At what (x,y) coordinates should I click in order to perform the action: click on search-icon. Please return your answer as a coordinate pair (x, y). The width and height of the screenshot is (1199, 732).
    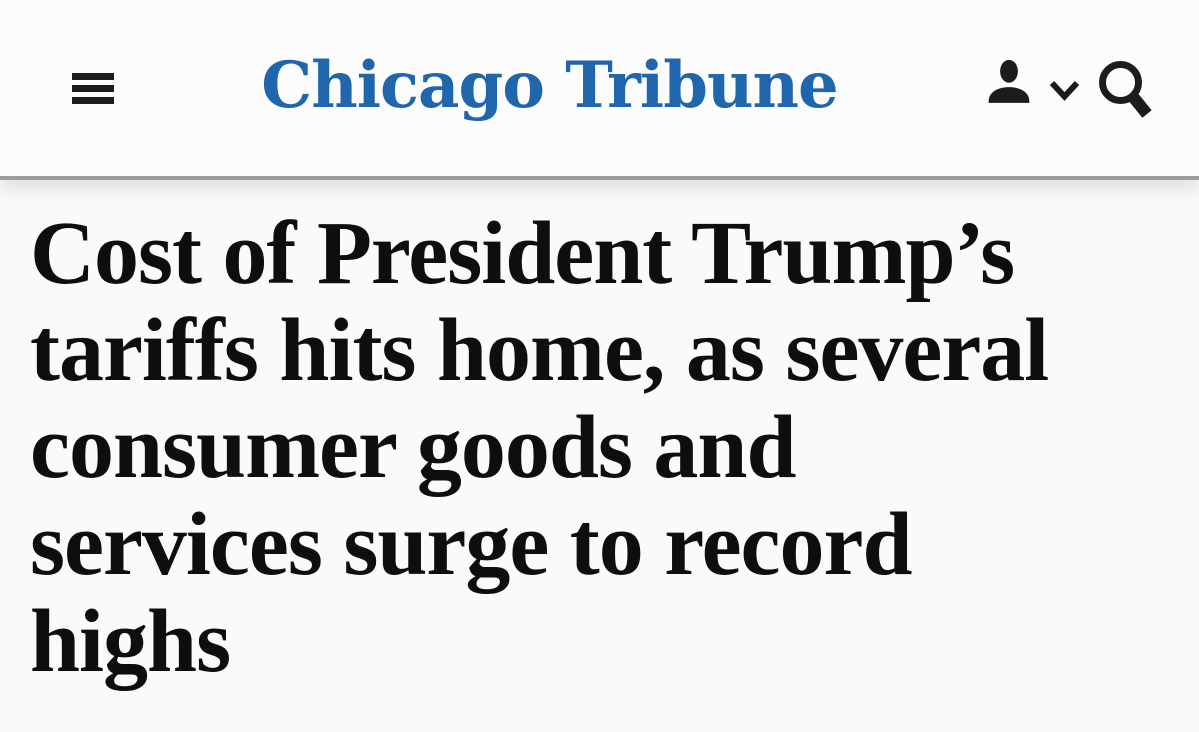
    Looking at the image, I should click on (1125, 89).